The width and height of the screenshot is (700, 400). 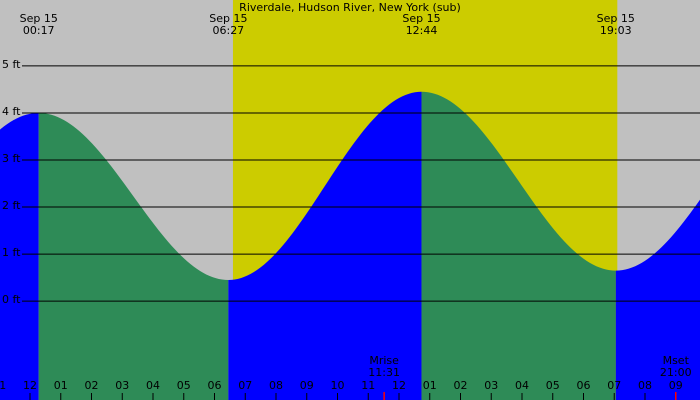 I want to click on moon-label: Mrise, so click(x=384, y=360).